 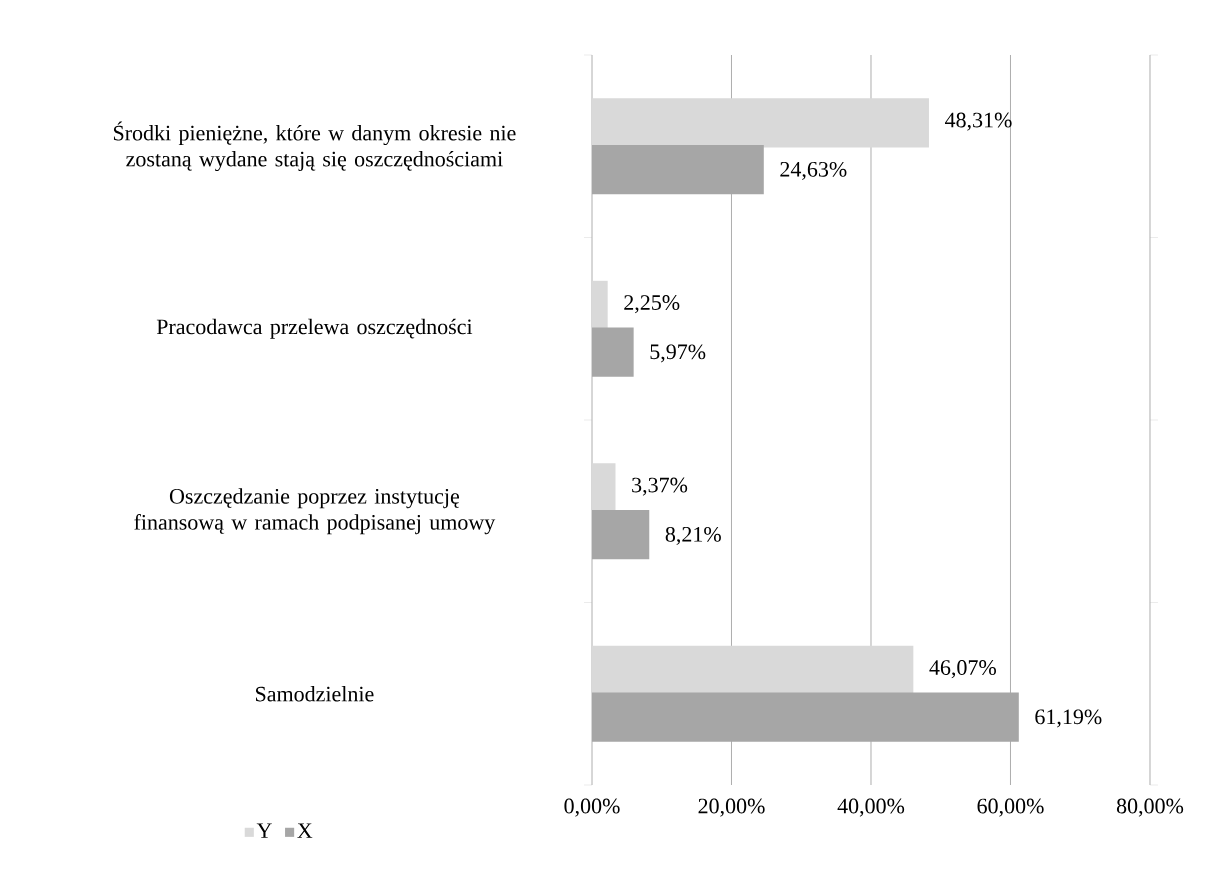 What do you see at coordinates (652, 304) in the screenshot?
I see `data-label: 2,25%` at bounding box center [652, 304].